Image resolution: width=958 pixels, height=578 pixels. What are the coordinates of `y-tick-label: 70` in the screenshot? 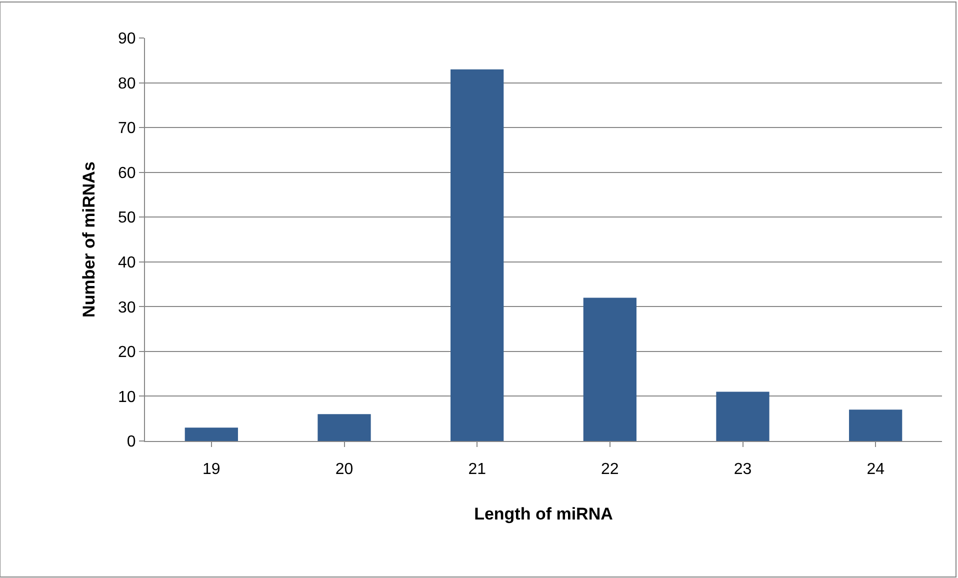 It's located at (127, 129).